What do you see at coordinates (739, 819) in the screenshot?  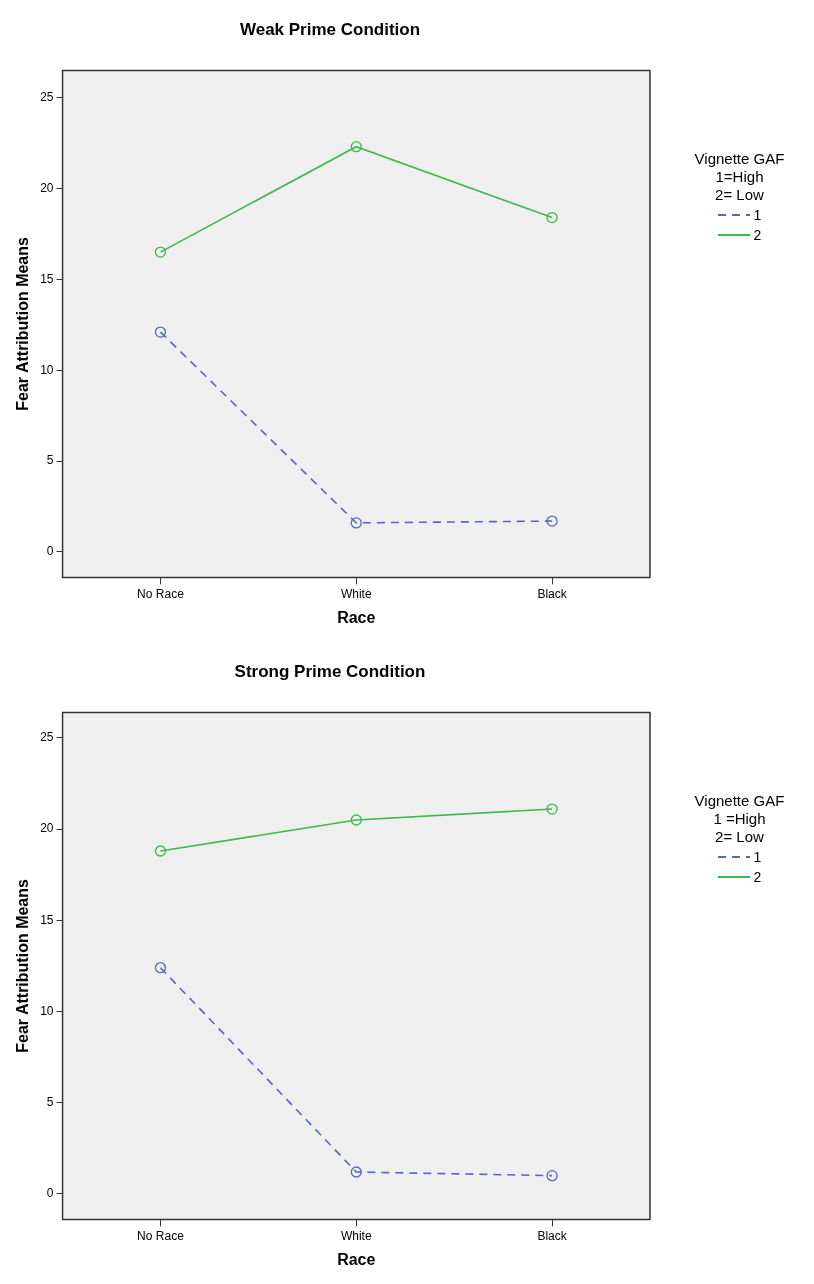 I see `legend-title: Vignette GAF 1 =High 2= Low` at bounding box center [739, 819].